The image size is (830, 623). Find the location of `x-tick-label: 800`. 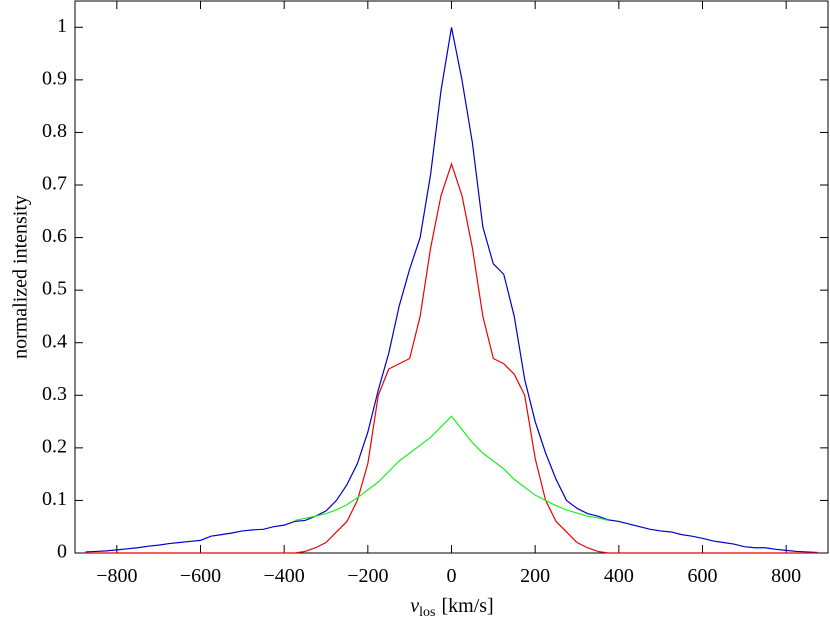

x-tick-label: 800 is located at coordinates (786, 576).